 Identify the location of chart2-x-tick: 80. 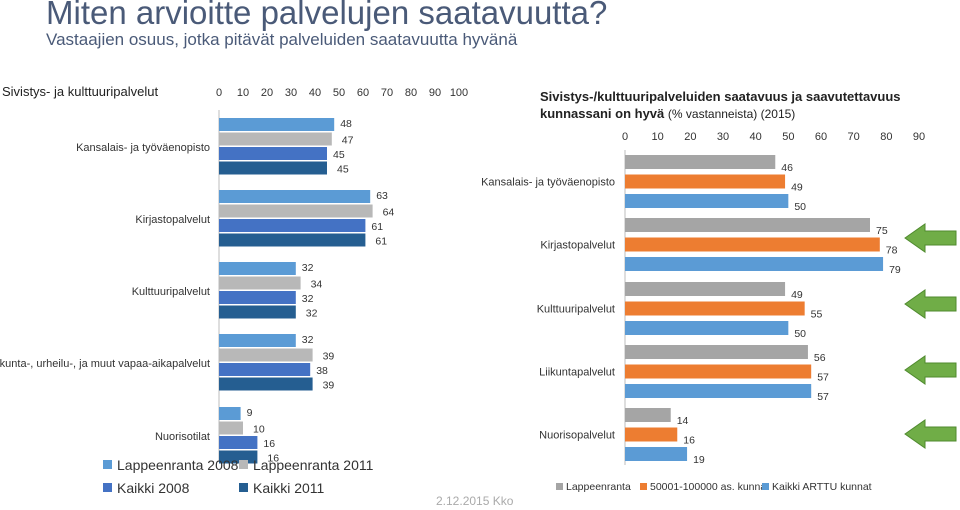
(886, 137).